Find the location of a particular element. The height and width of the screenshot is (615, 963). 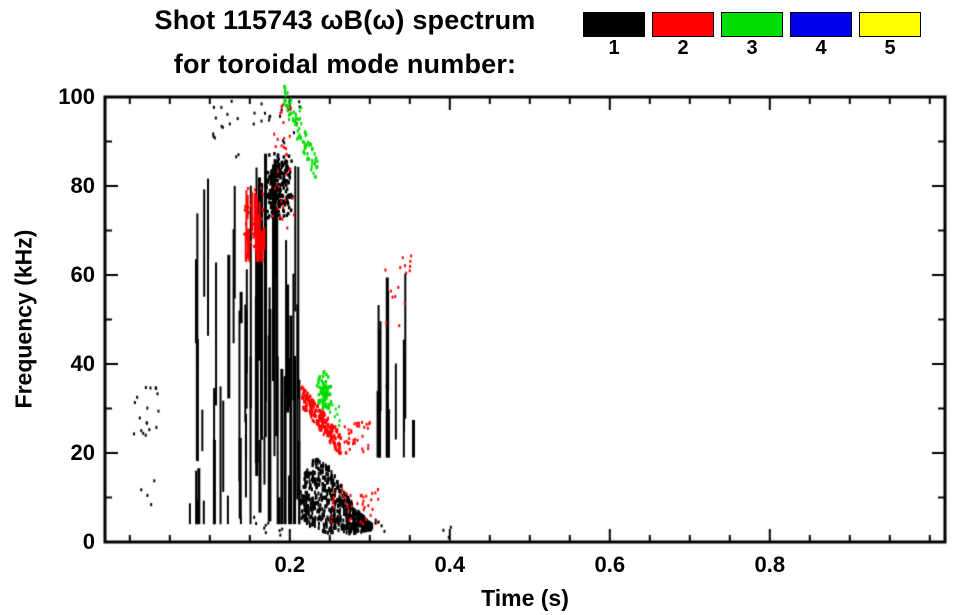

legend: 1 2 3 4 5 is located at coordinates (752, 35).